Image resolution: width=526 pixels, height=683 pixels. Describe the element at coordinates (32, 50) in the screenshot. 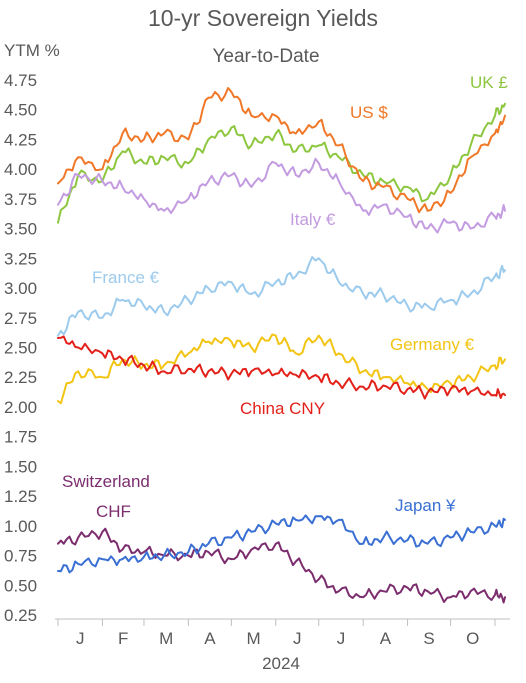

I see `y-axis-label: YTM %` at that location.